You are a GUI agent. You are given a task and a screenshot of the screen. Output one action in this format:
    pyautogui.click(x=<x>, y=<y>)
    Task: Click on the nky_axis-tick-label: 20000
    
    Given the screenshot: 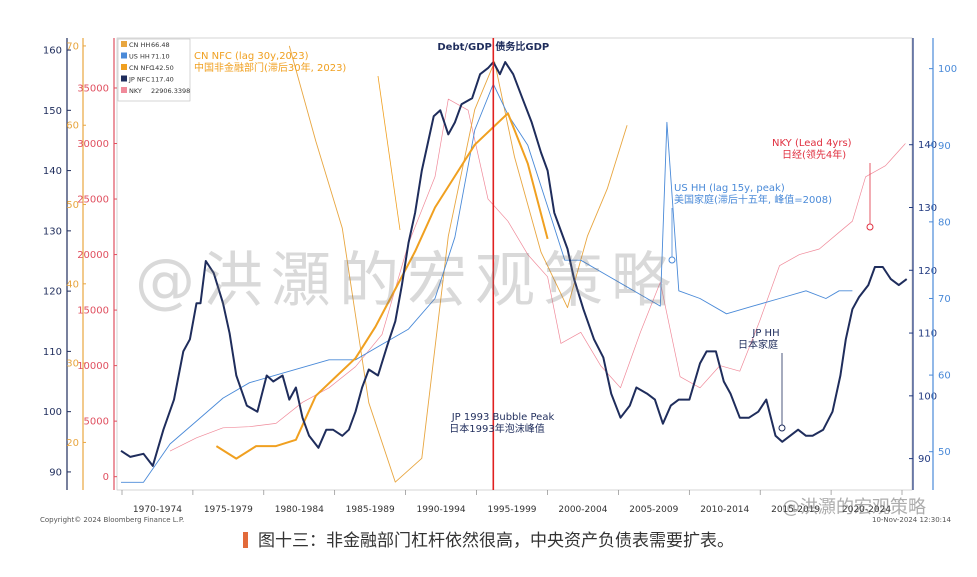 What is the action you would take?
    pyautogui.click(x=93, y=255)
    